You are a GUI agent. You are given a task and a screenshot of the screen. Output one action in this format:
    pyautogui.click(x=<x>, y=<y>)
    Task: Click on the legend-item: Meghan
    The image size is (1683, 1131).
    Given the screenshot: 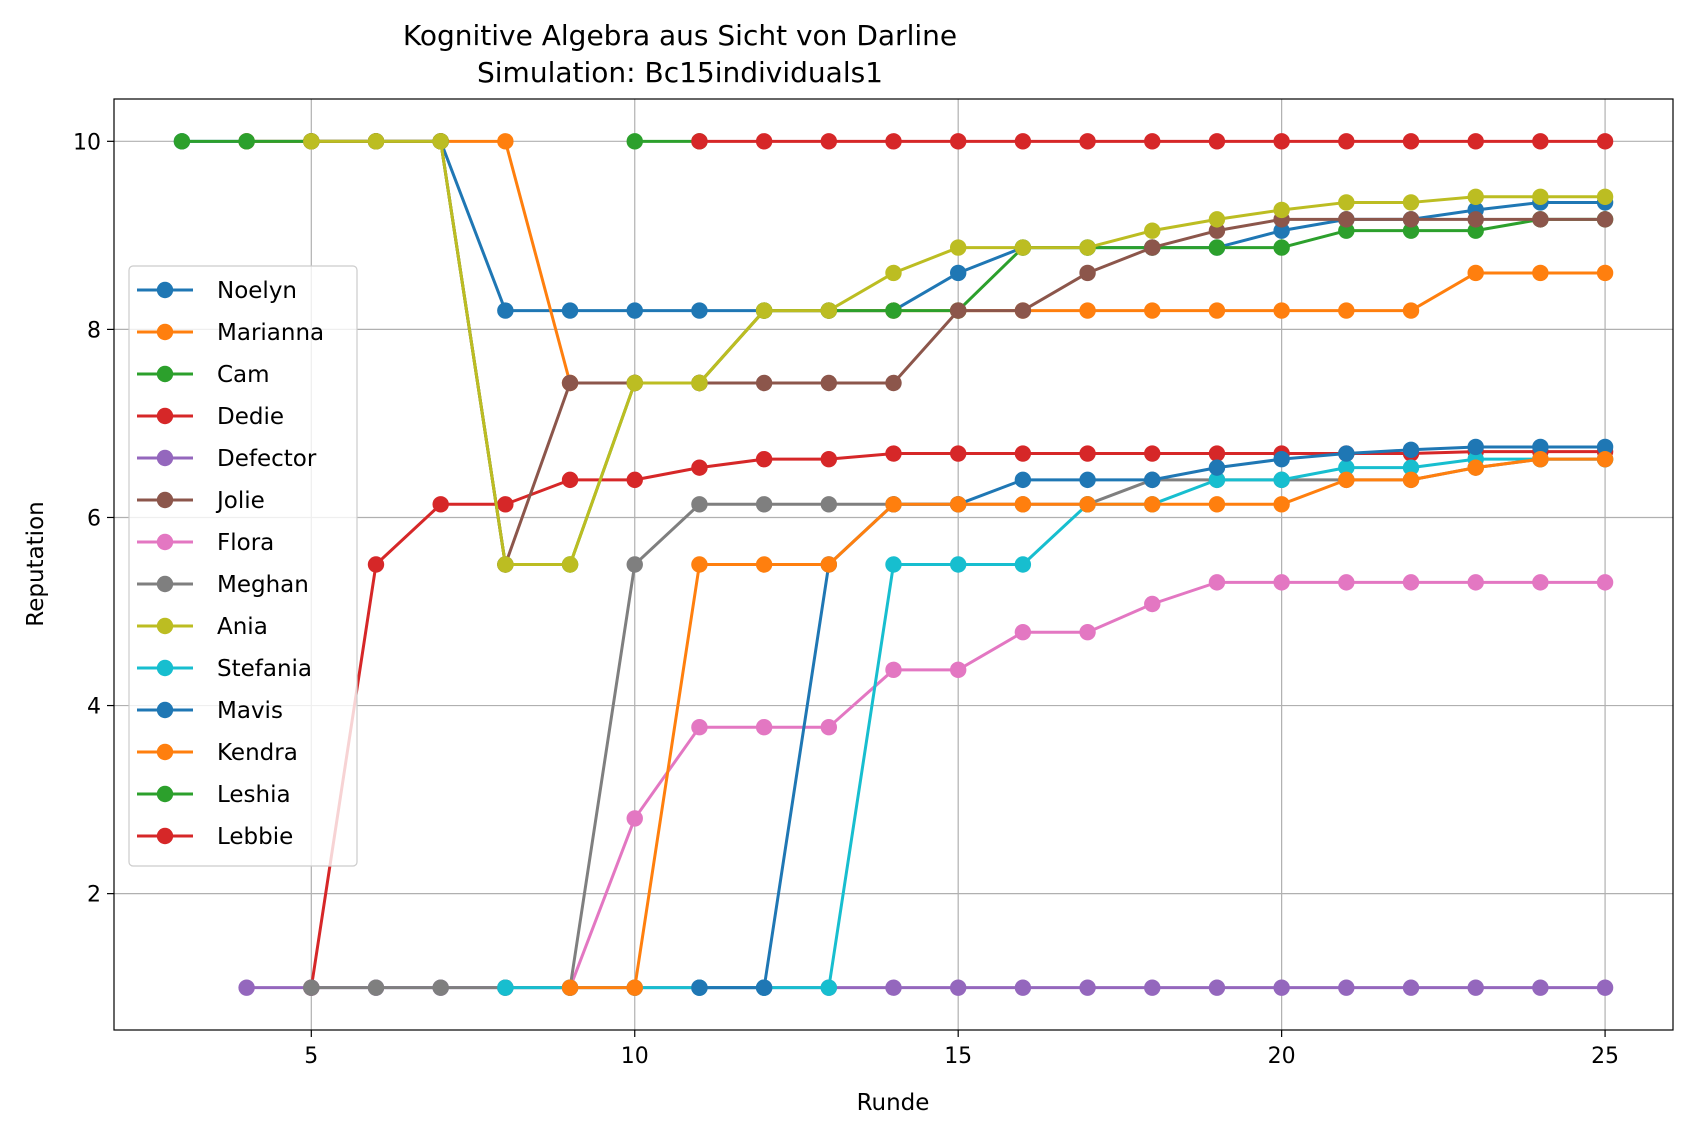 What is the action you would take?
    pyautogui.click(x=223, y=585)
    